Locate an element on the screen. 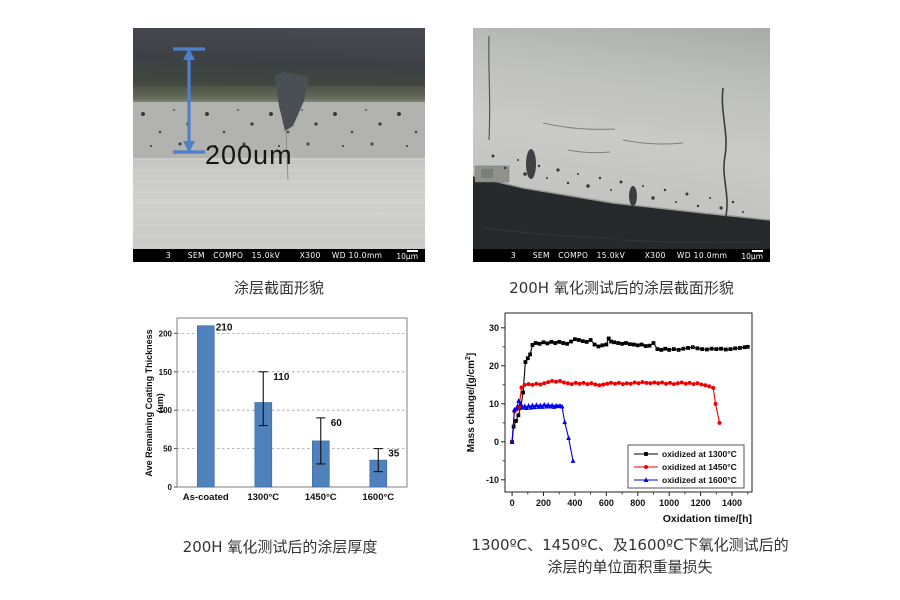 The image size is (900, 600). svg-text: 35 is located at coordinates (394, 454).